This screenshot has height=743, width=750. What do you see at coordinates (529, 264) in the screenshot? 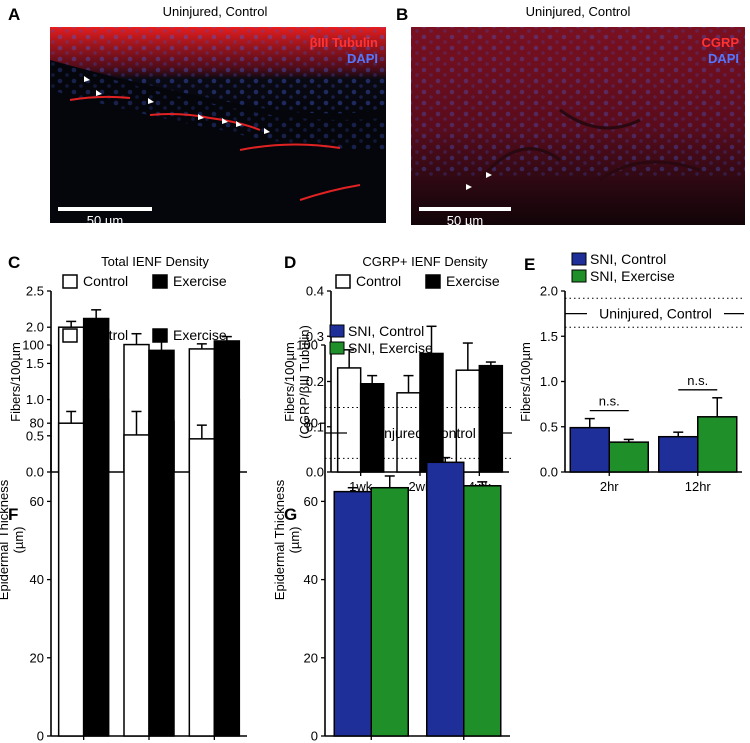
I see `panel-letter-e: E` at bounding box center [529, 264].